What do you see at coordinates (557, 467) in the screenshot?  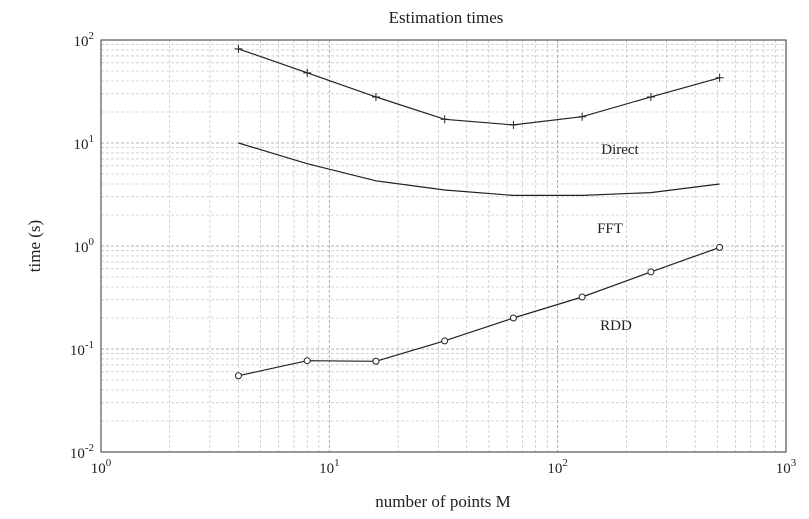 I see `x-tick-label: 10²` at bounding box center [557, 467].